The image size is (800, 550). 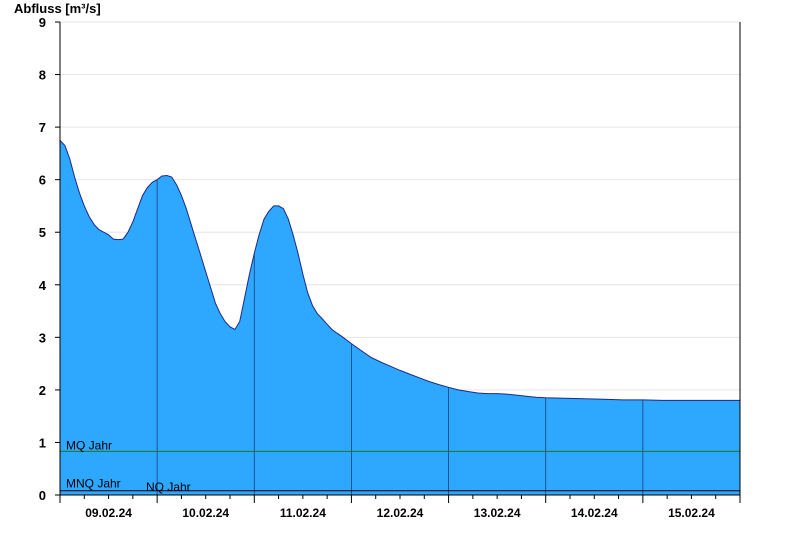 What do you see at coordinates (89, 445) in the screenshot?
I see `mq-label: MQ Jahr` at bounding box center [89, 445].